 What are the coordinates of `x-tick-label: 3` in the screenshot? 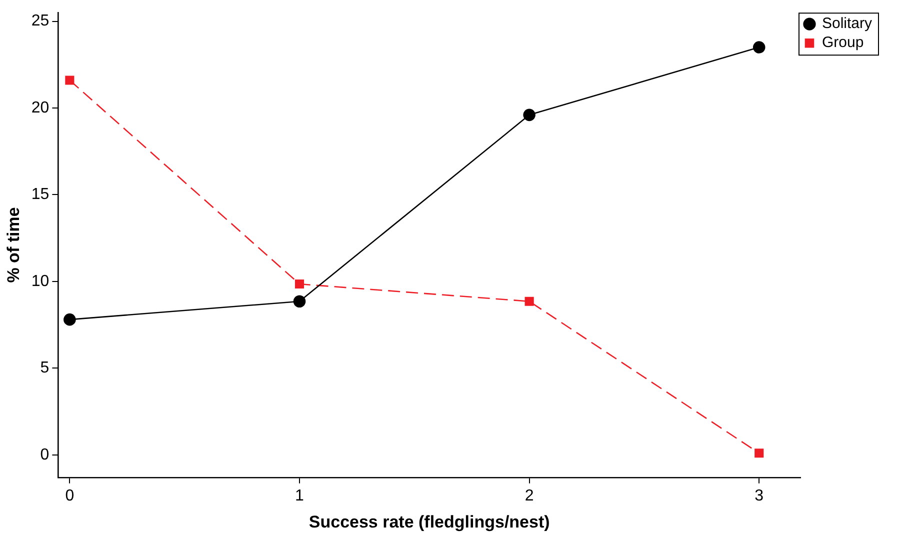 It's located at (759, 495).